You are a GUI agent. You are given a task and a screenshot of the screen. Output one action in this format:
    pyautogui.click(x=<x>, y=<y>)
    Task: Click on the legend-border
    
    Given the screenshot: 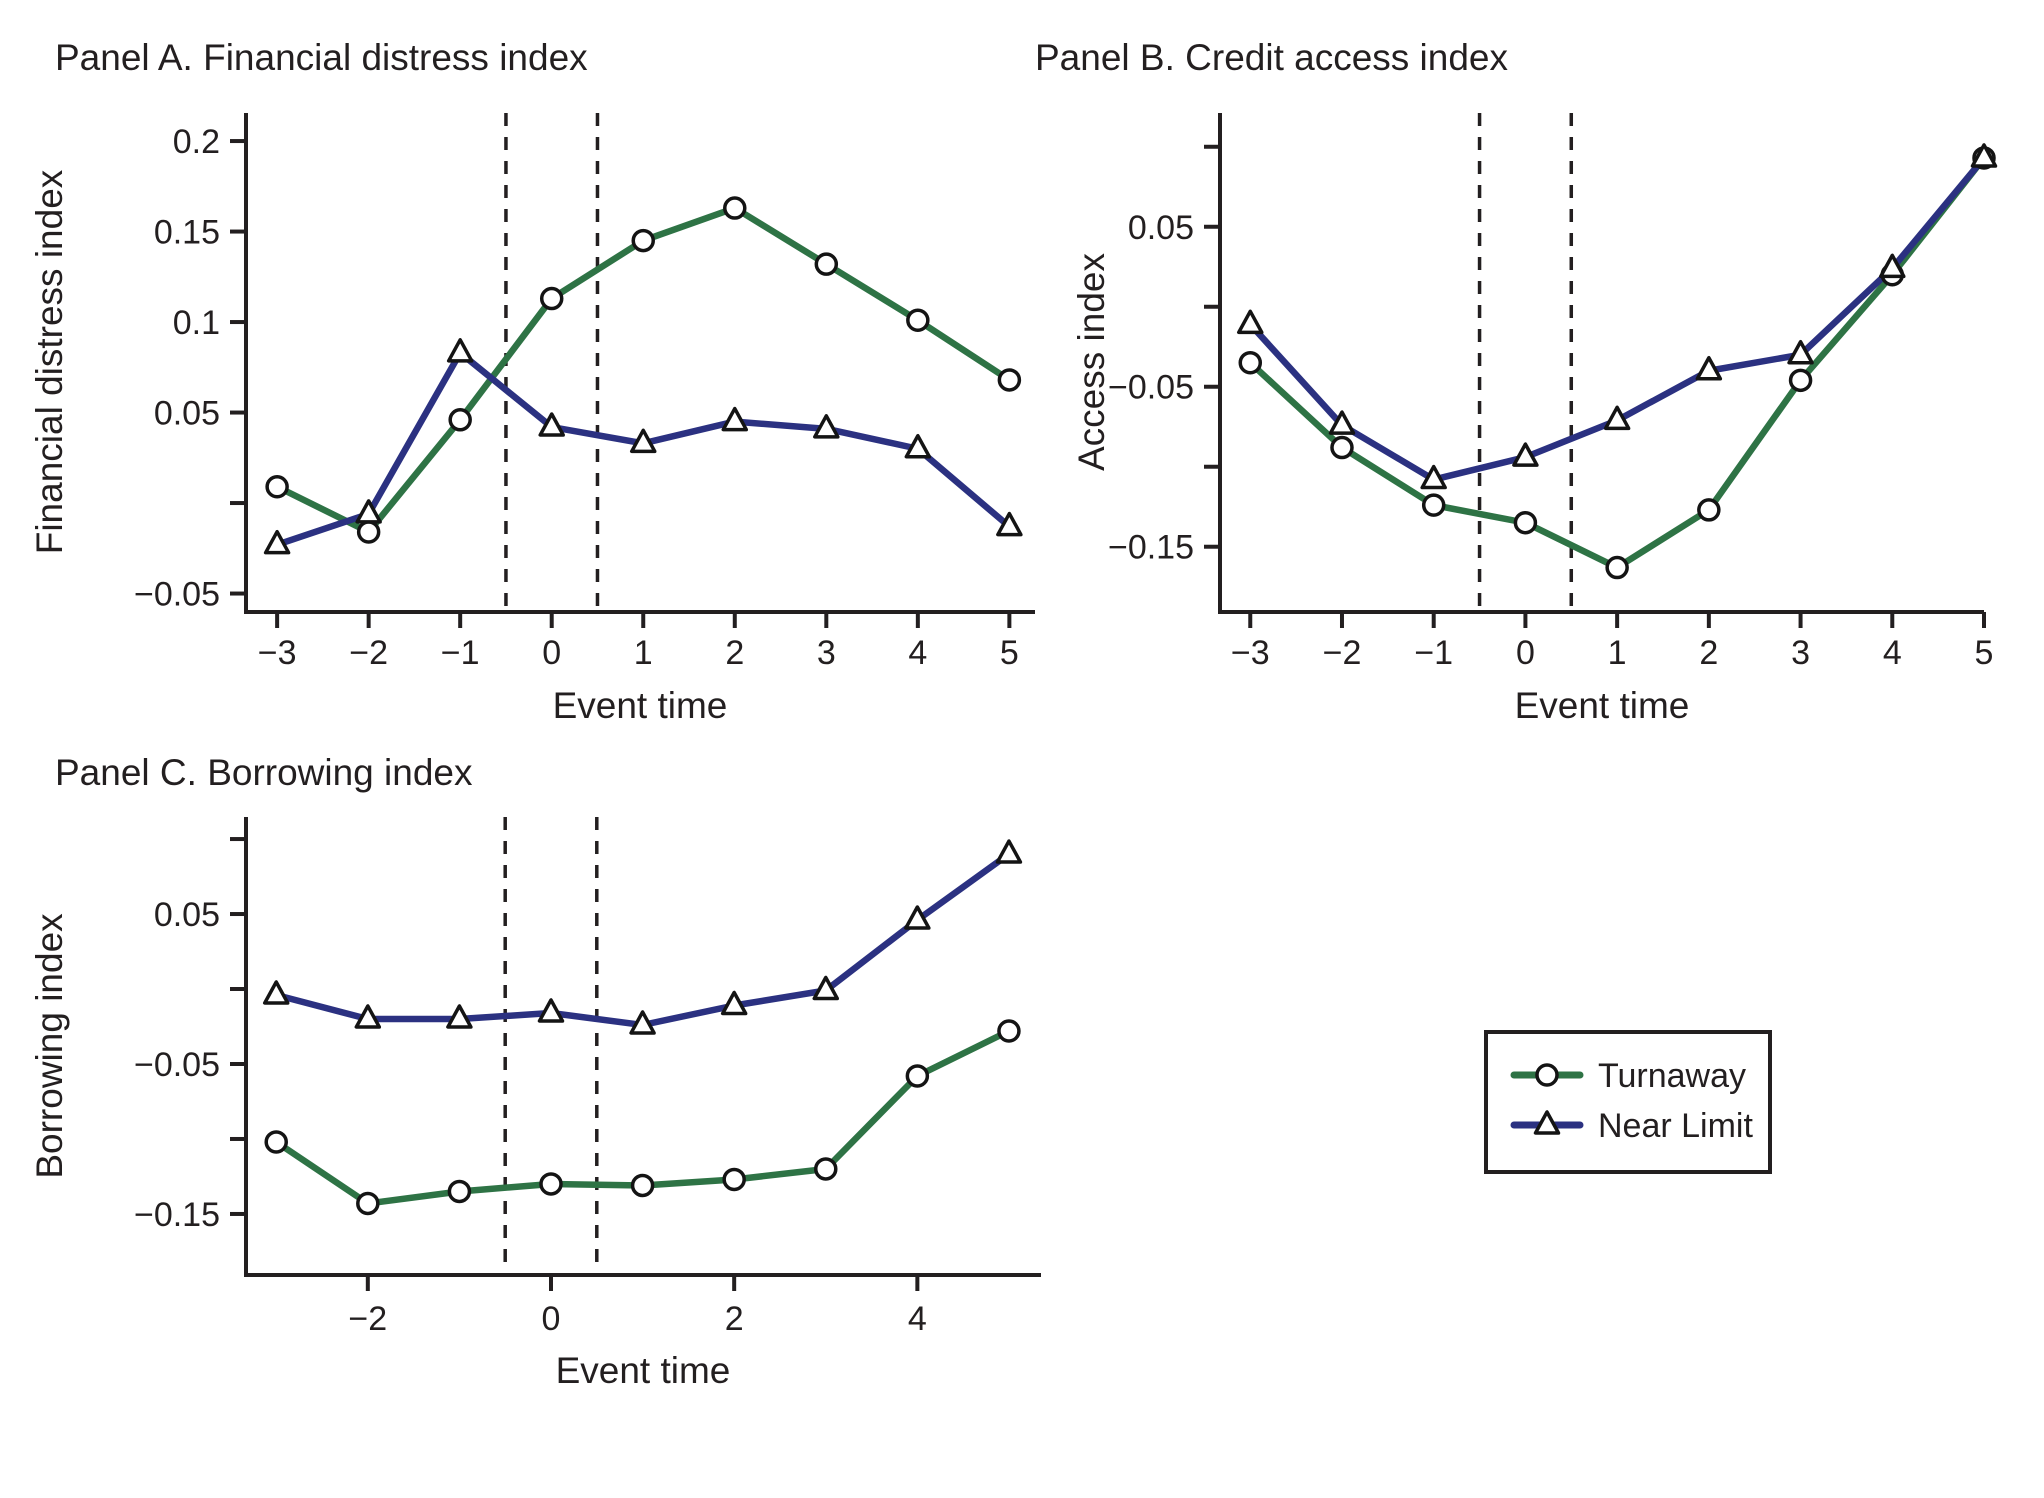 What is the action you would take?
    pyautogui.click(x=1628, y=1102)
    